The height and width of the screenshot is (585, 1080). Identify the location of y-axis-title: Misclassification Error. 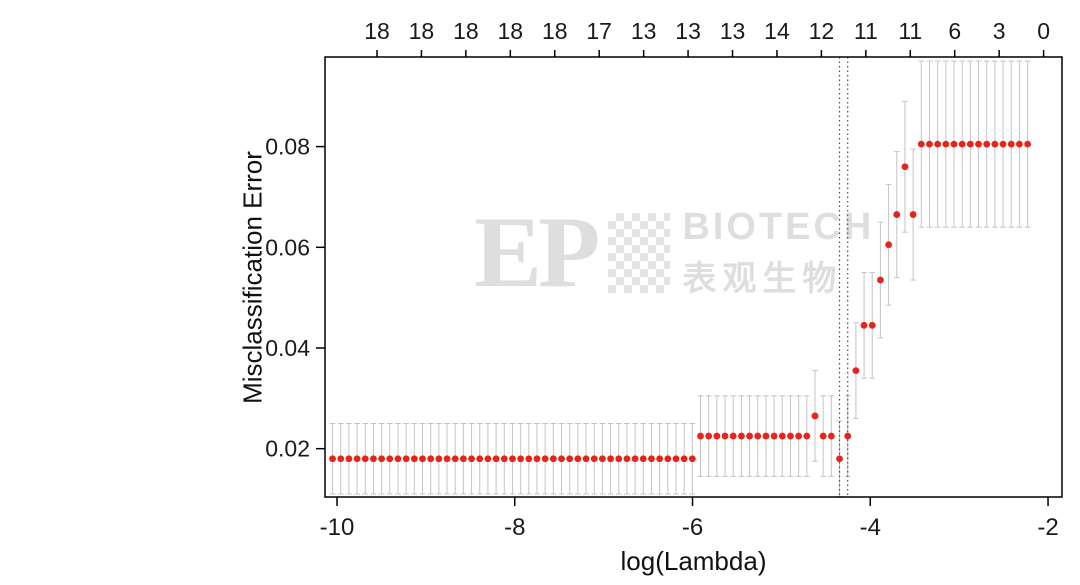
(252, 277).